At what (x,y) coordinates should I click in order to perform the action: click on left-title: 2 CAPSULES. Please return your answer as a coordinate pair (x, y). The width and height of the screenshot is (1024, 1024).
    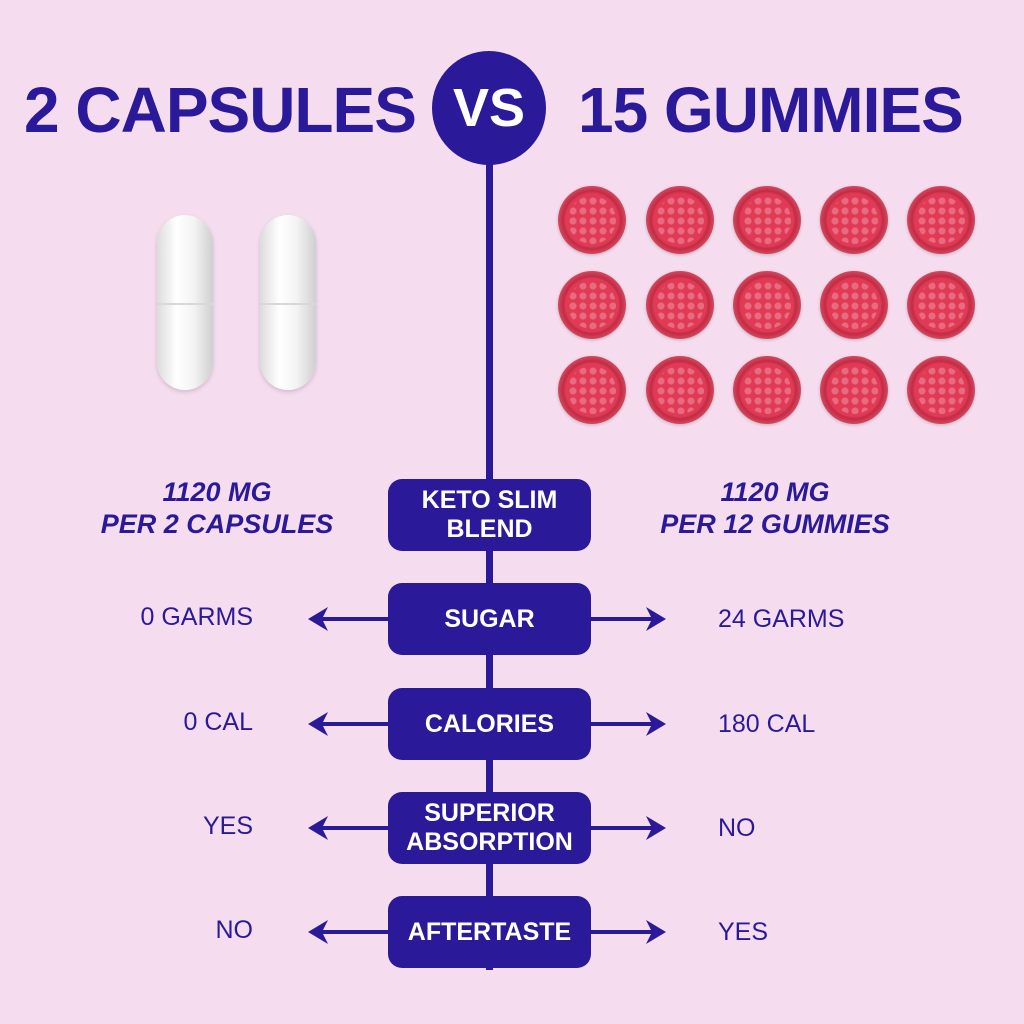
    Looking at the image, I should click on (220, 110).